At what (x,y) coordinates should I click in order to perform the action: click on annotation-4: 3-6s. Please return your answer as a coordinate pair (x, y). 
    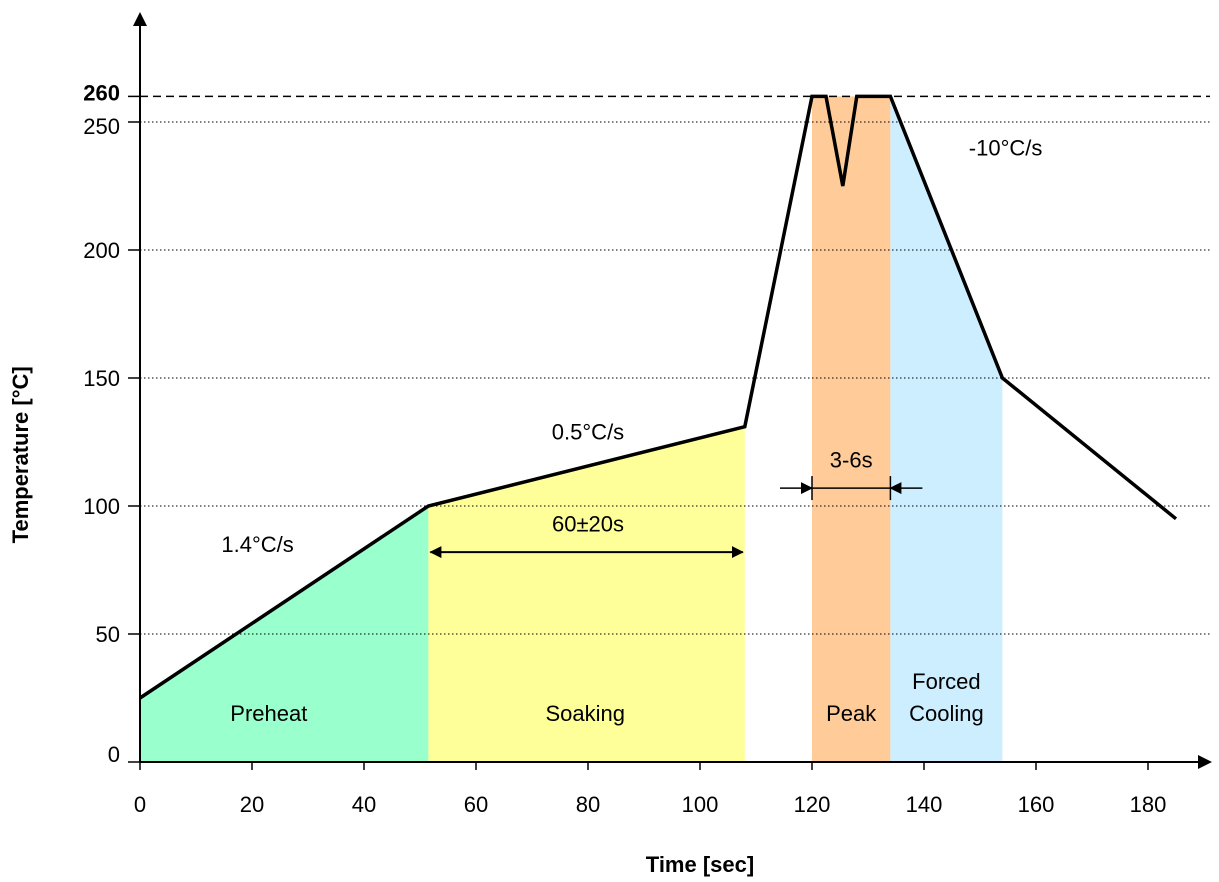
    Looking at the image, I should click on (851, 460).